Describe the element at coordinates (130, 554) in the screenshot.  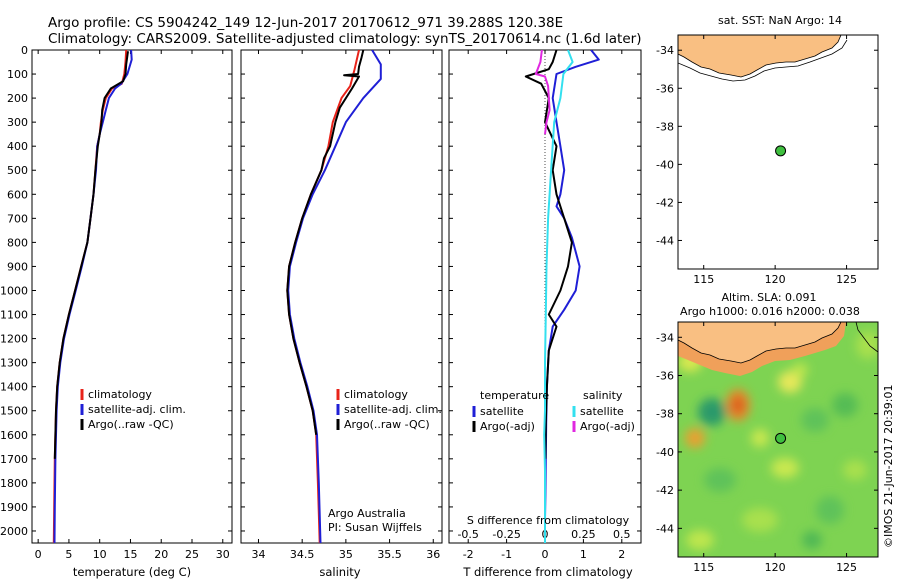
I see `temperature-xtick-label: 15` at that location.